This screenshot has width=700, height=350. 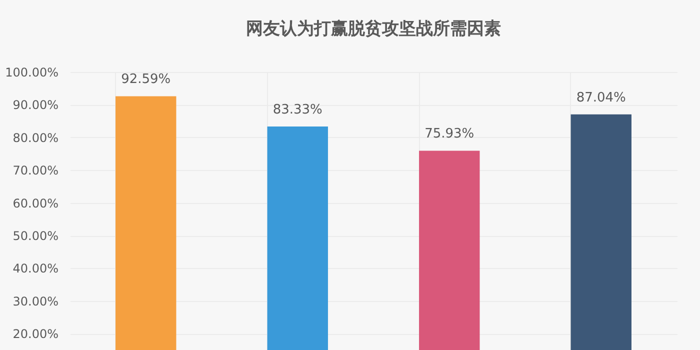 What do you see at coordinates (146, 80) in the screenshot?
I see `data-label: 92.59%` at bounding box center [146, 80].